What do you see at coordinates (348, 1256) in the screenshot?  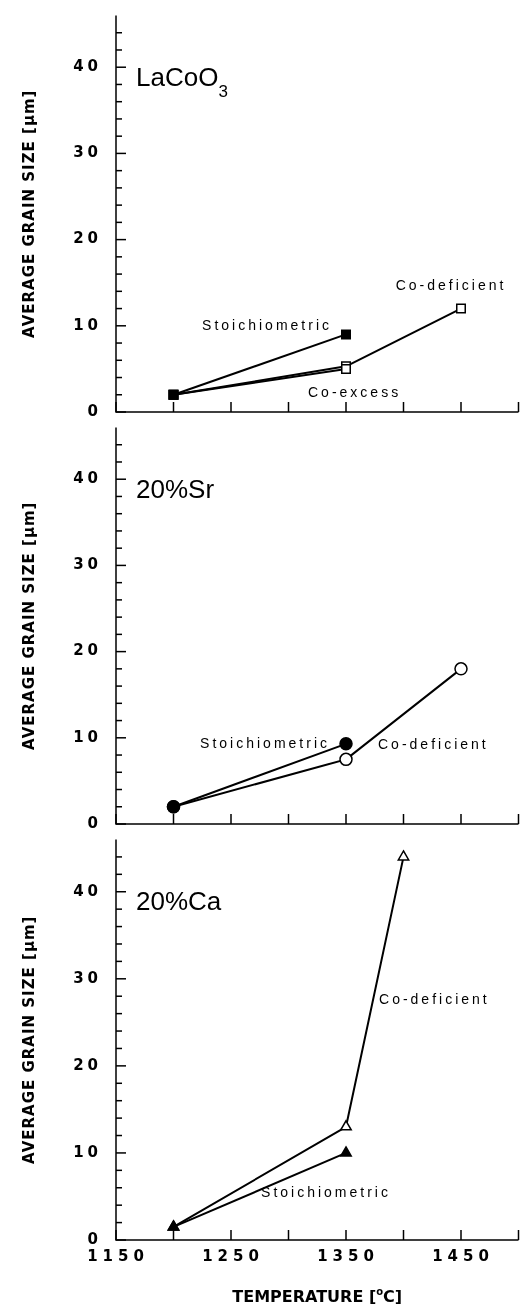 I see `x-tick-label: 1350` at bounding box center [348, 1256].